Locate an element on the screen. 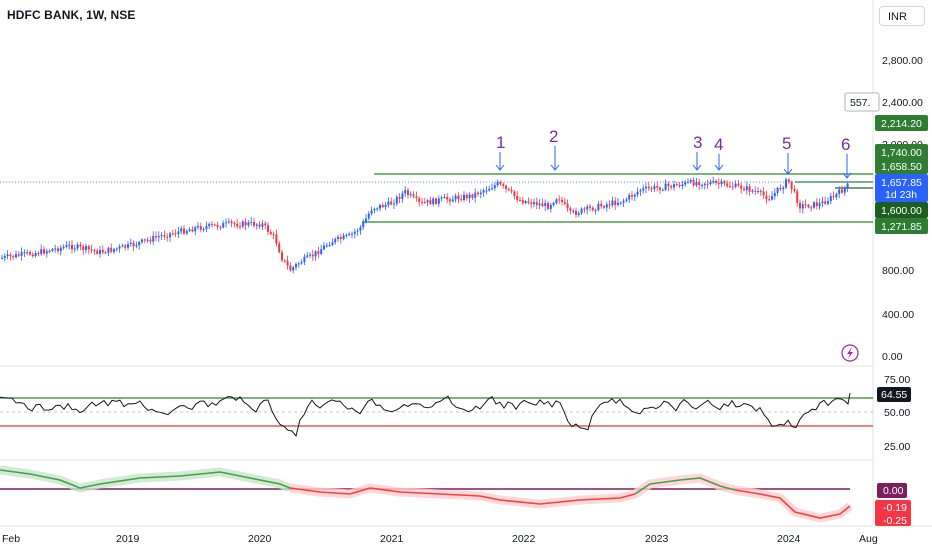  svg-text: 1,657.85 is located at coordinates (901, 183).